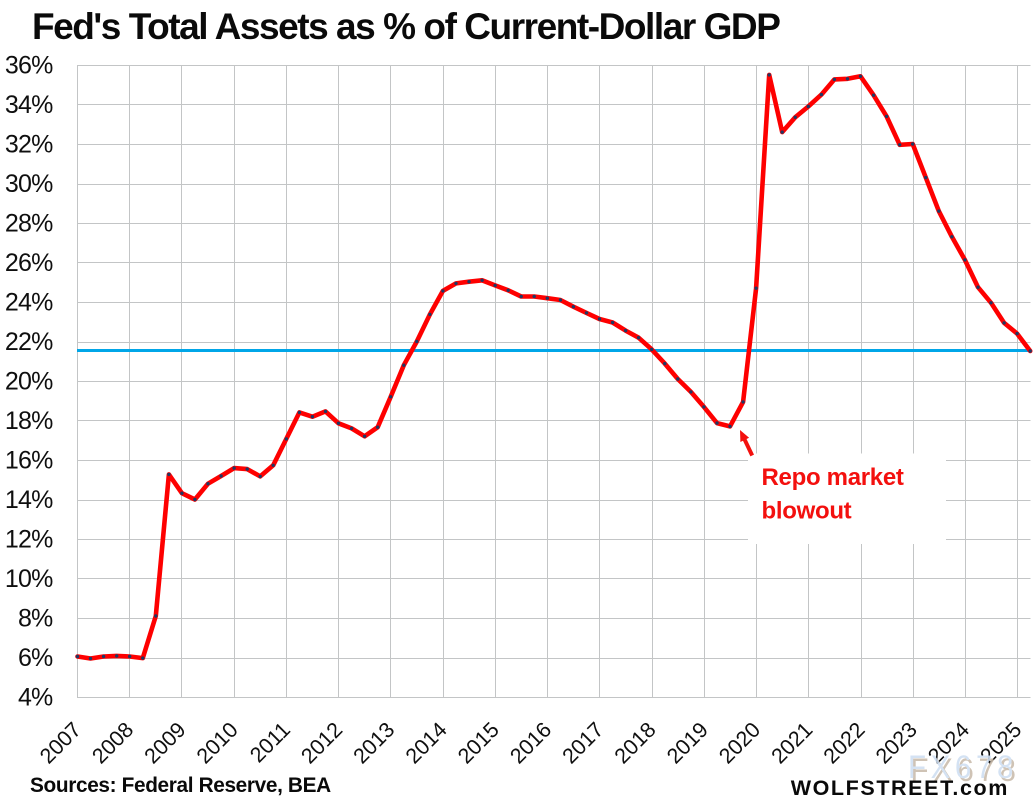  Describe the element at coordinates (900, 788) in the screenshot. I see `svg-text: WOLFSTREET.com` at that location.